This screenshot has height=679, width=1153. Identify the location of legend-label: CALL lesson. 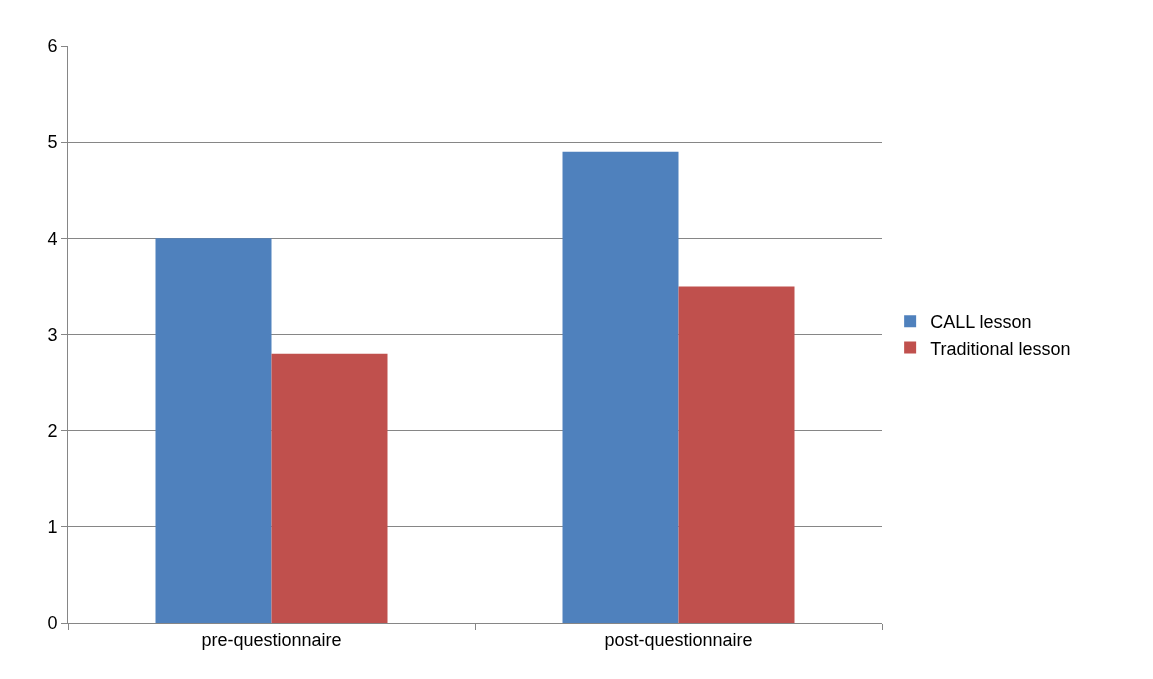
(981, 322).